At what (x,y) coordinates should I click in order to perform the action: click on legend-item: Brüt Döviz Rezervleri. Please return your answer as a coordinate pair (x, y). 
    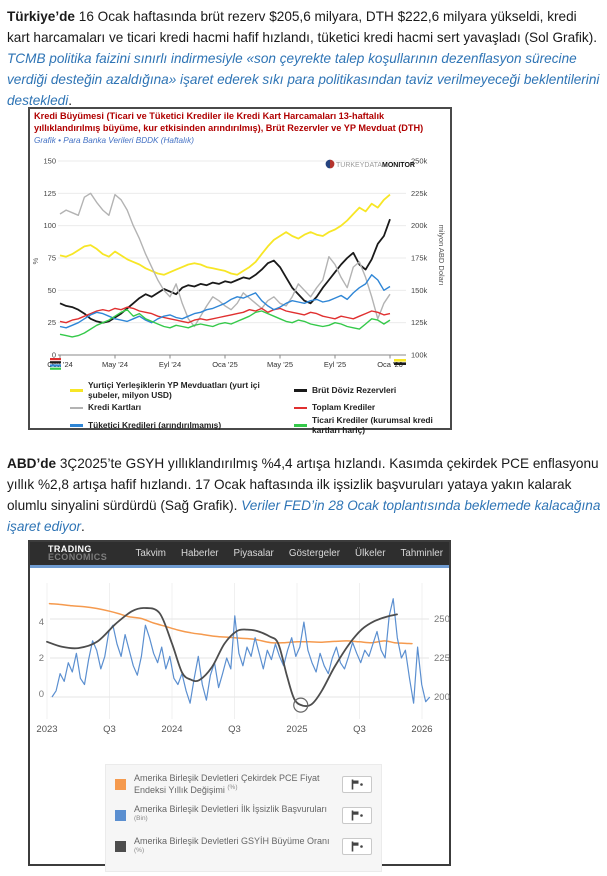
    Looking at the image, I should click on (368, 390).